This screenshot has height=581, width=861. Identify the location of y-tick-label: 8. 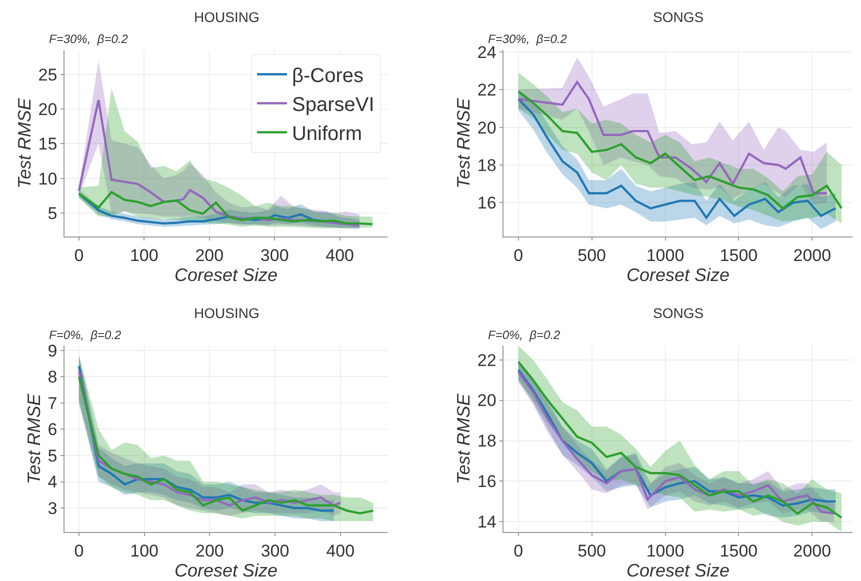
(53, 377).